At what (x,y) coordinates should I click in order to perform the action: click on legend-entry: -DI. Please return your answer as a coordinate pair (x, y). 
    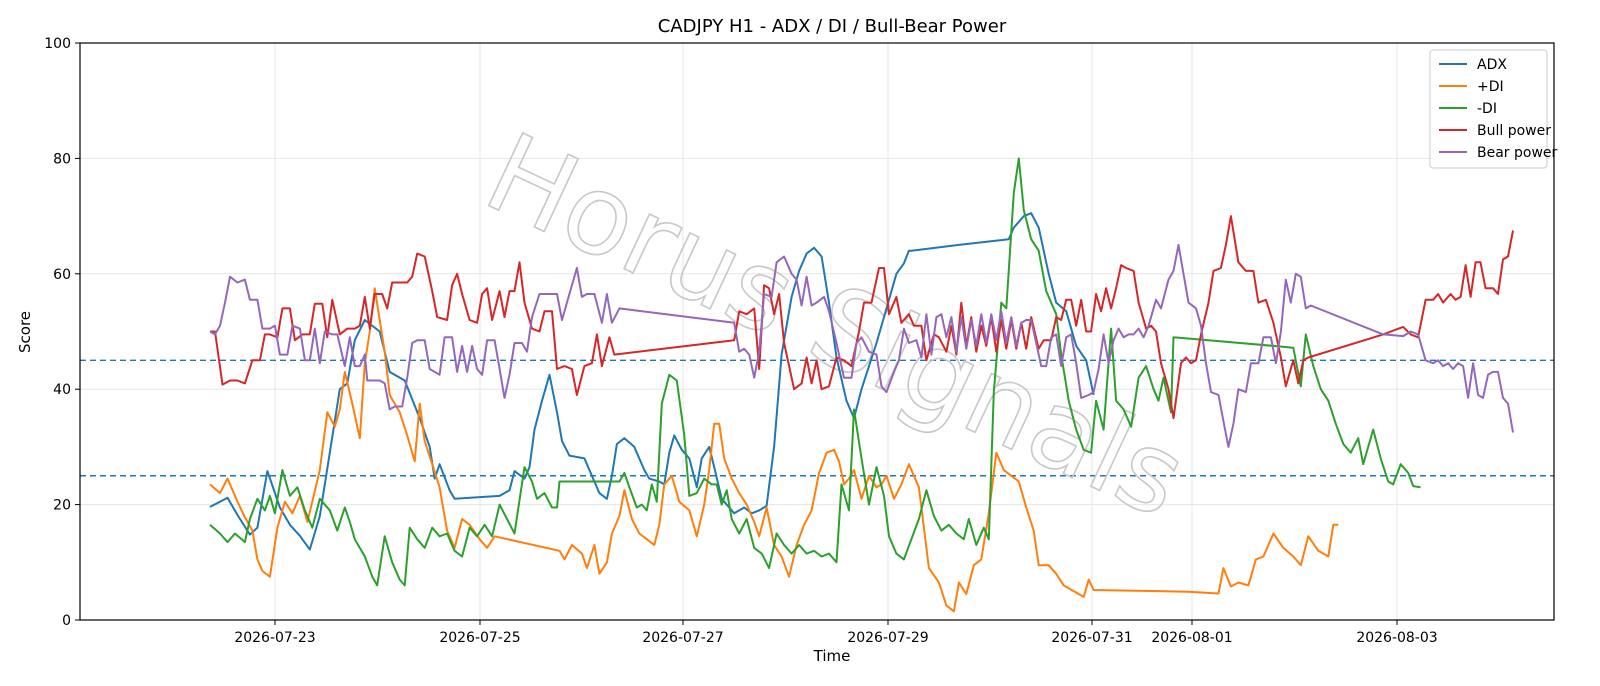
    Looking at the image, I should click on (1487, 109).